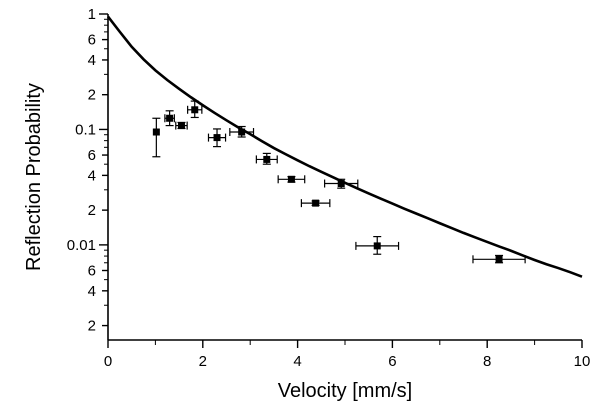  Describe the element at coordinates (85, 129) in the screenshot. I see `y-tick-label: 0.1` at that location.